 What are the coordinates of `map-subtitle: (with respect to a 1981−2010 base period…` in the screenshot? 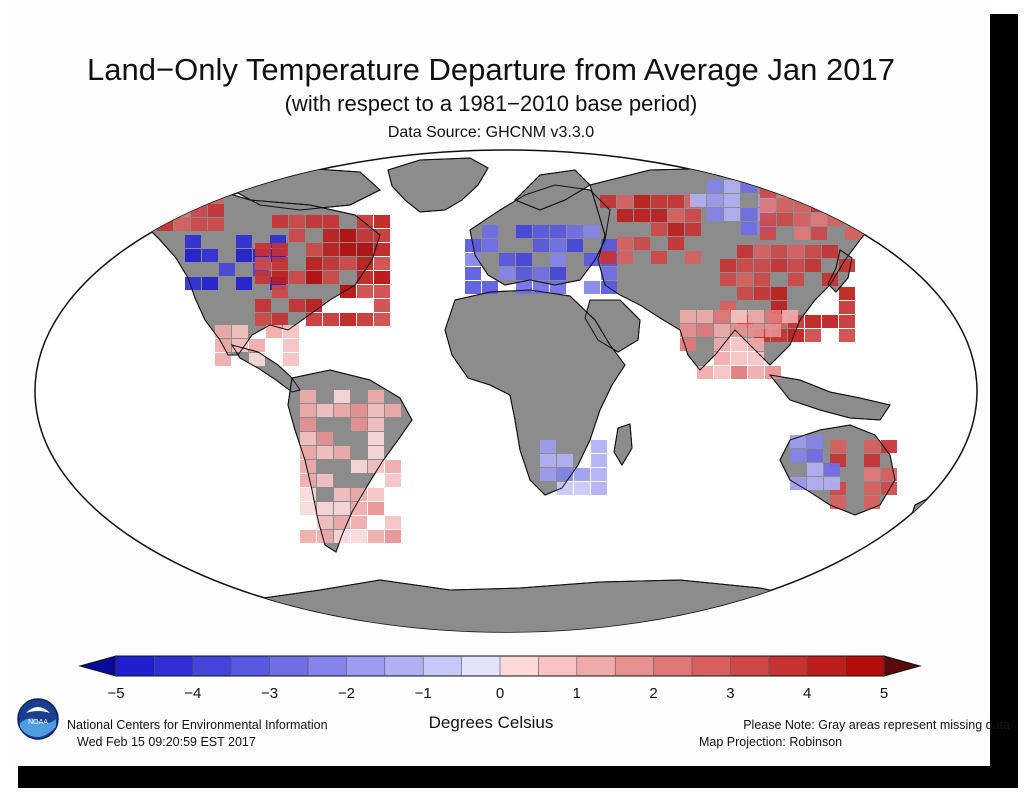 It's located at (491, 103).